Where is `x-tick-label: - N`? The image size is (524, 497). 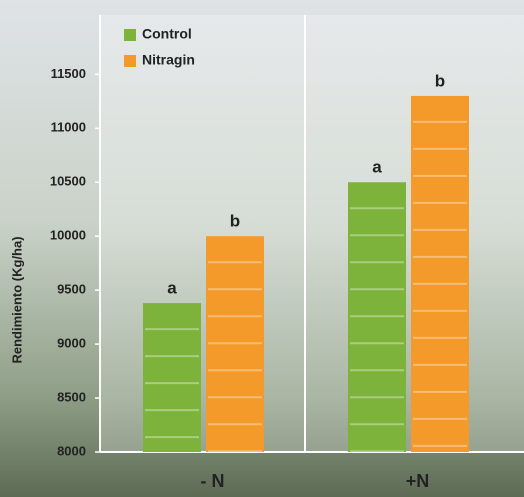
x-tick-label: - N is located at coordinates (213, 481).